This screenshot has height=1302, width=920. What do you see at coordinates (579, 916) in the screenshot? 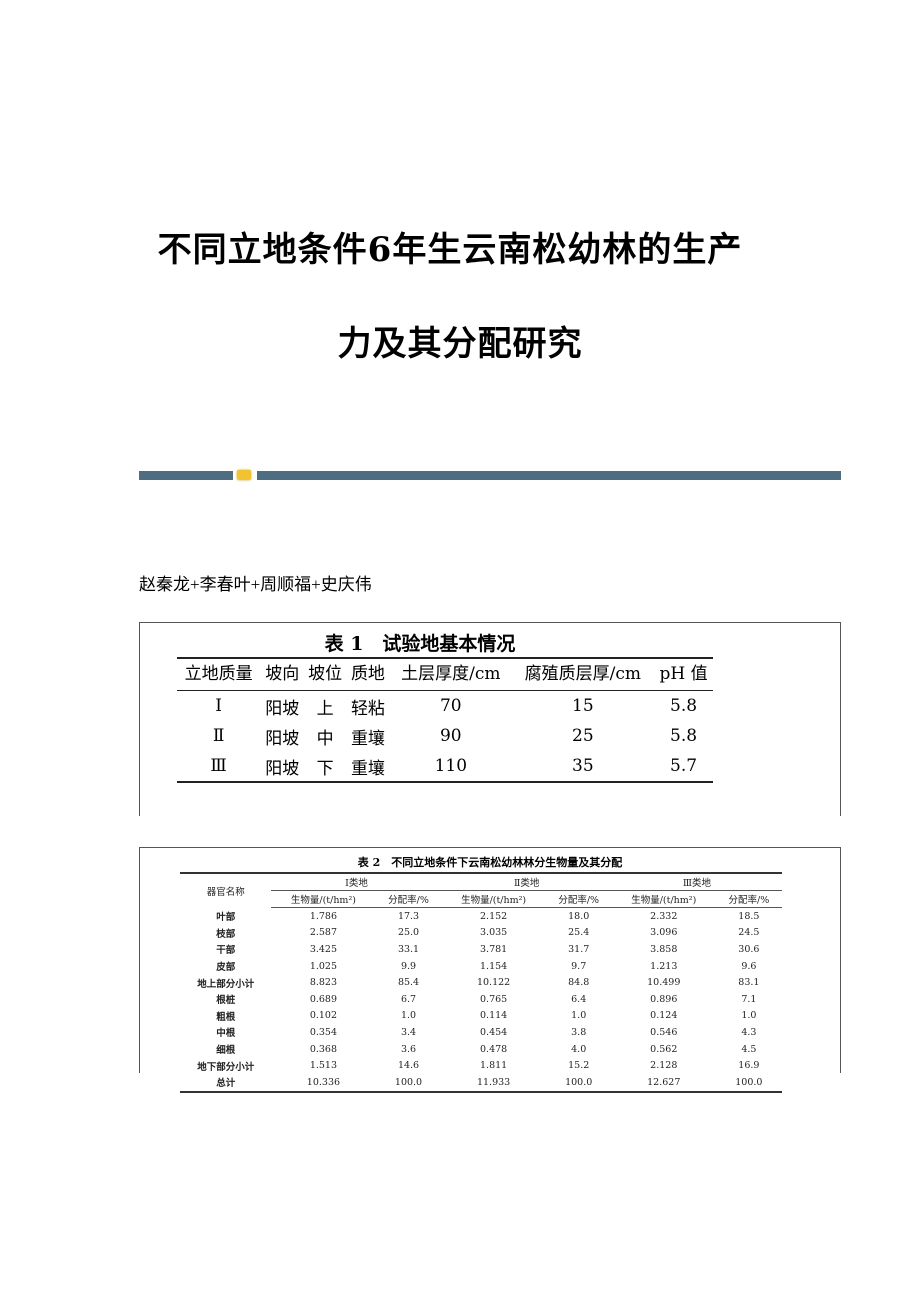
I see `table2-cell: 18.0` at bounding box center [579, 916].